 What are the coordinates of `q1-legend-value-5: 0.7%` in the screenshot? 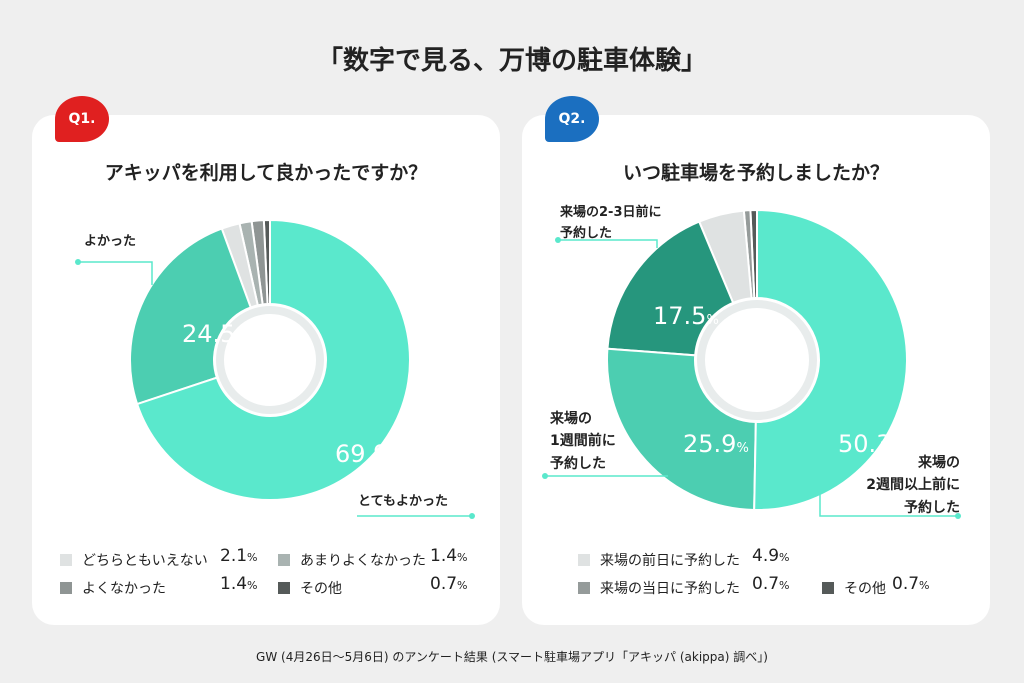 It's located at (449, 584).